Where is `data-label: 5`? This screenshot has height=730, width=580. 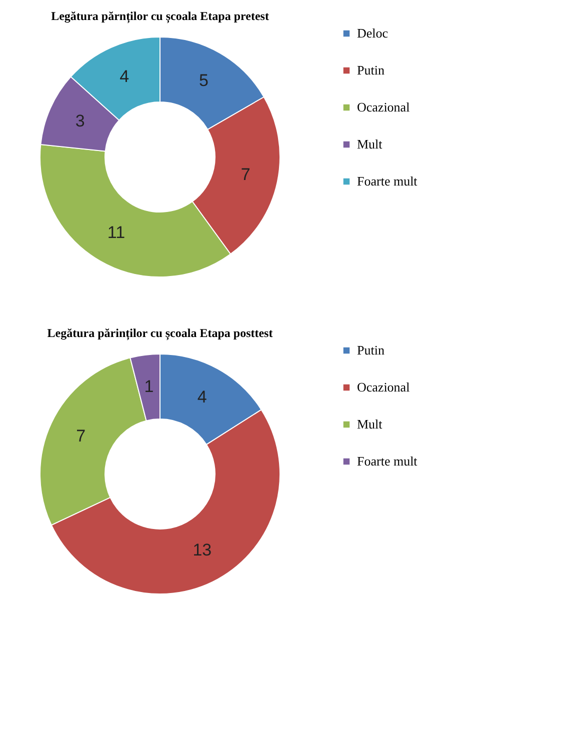
data-label: 5 is located at coordinates (203, 80).